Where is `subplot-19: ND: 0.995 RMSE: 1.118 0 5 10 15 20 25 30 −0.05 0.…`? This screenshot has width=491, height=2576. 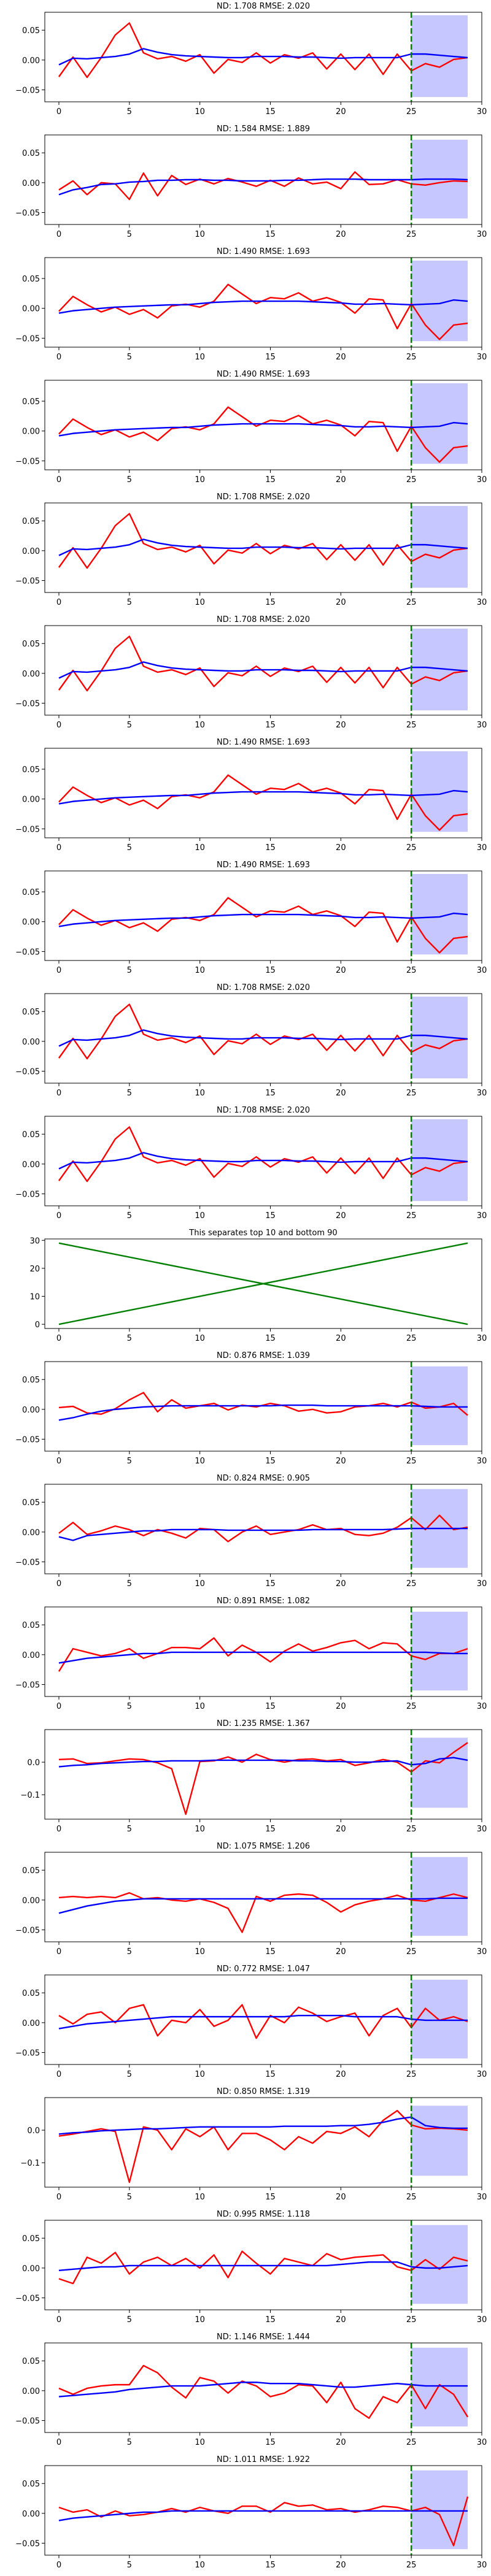 subplot-19: ND: 0.995 RMSE: 1.118 0 5 10 15 20 25 30 −0.05 0.… is located at coordinates (251, 2267).